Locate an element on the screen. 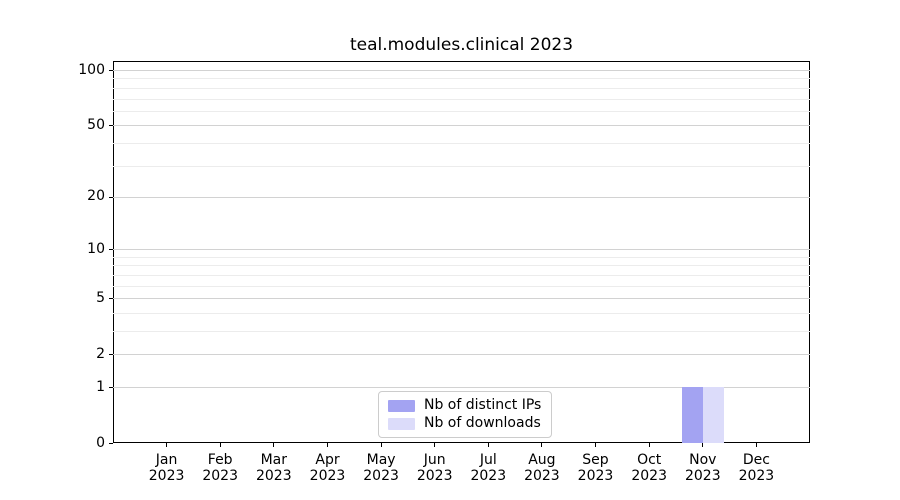  x-tick-label: Nov 2023 is located at coordinates (703, 468).